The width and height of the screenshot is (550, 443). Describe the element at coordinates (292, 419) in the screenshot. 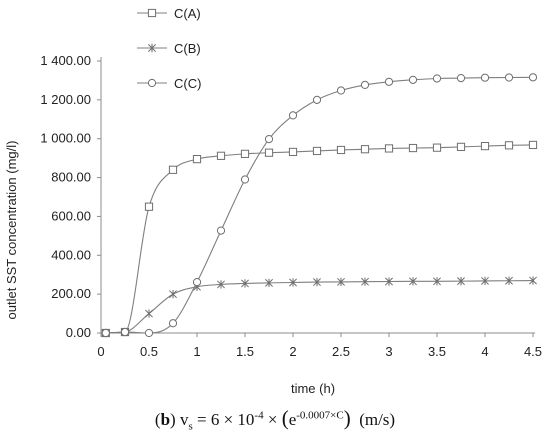

I see `caption-e: e` at that location.